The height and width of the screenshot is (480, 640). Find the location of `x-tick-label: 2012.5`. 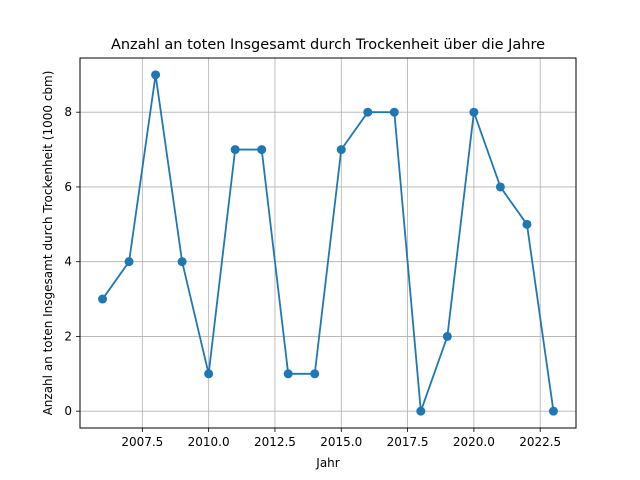

x-tick-label: 2012.5 is located at coordinates (275, 442).